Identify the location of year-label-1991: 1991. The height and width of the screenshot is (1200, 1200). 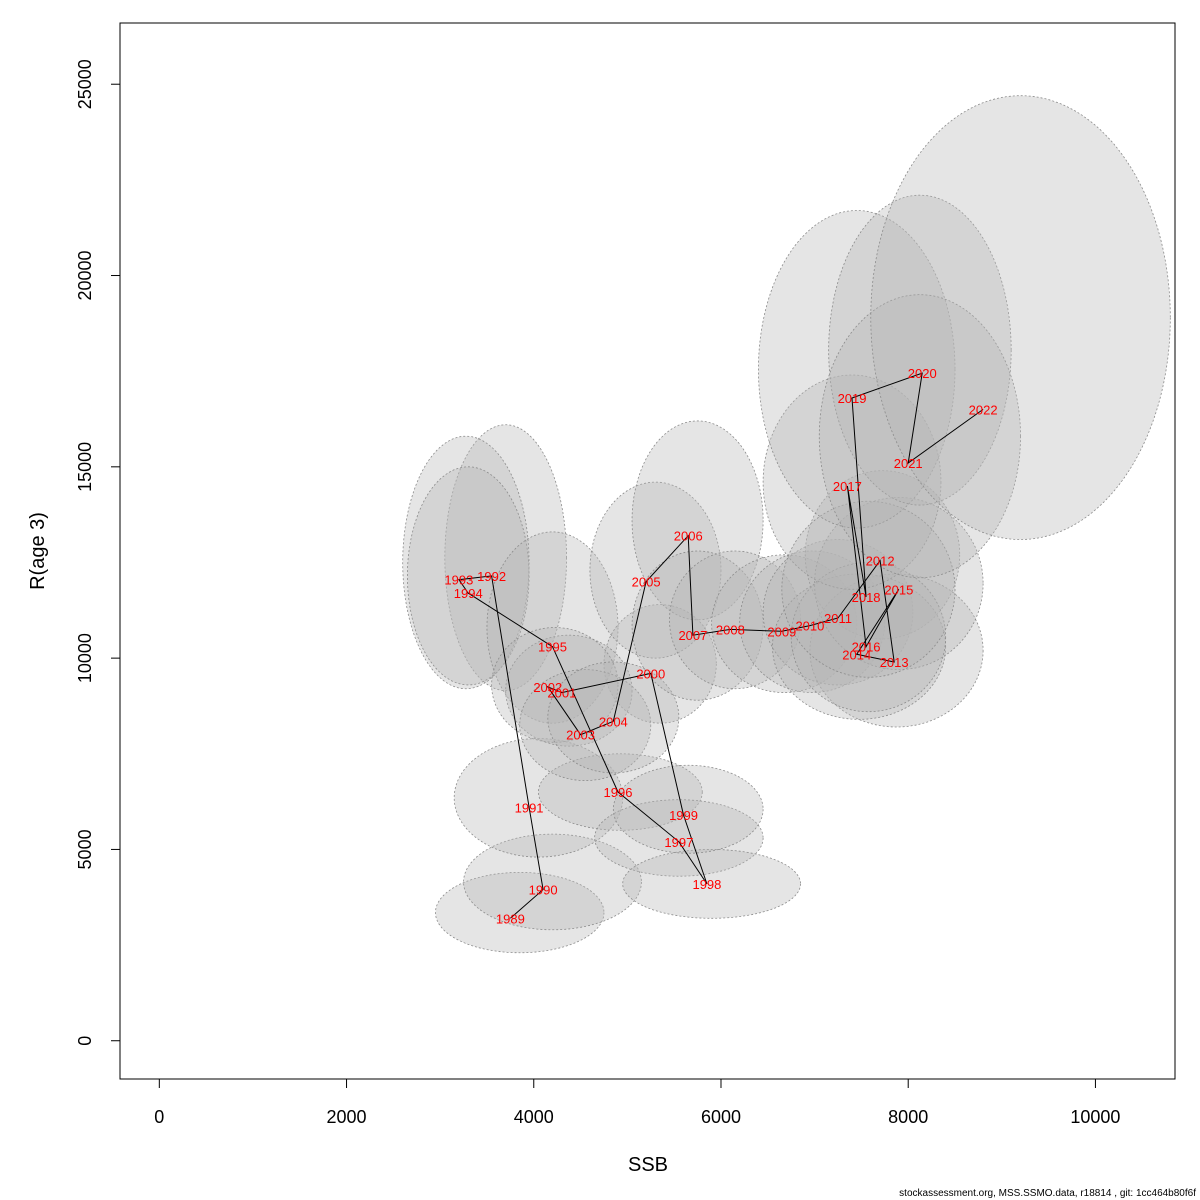
(529, 807).